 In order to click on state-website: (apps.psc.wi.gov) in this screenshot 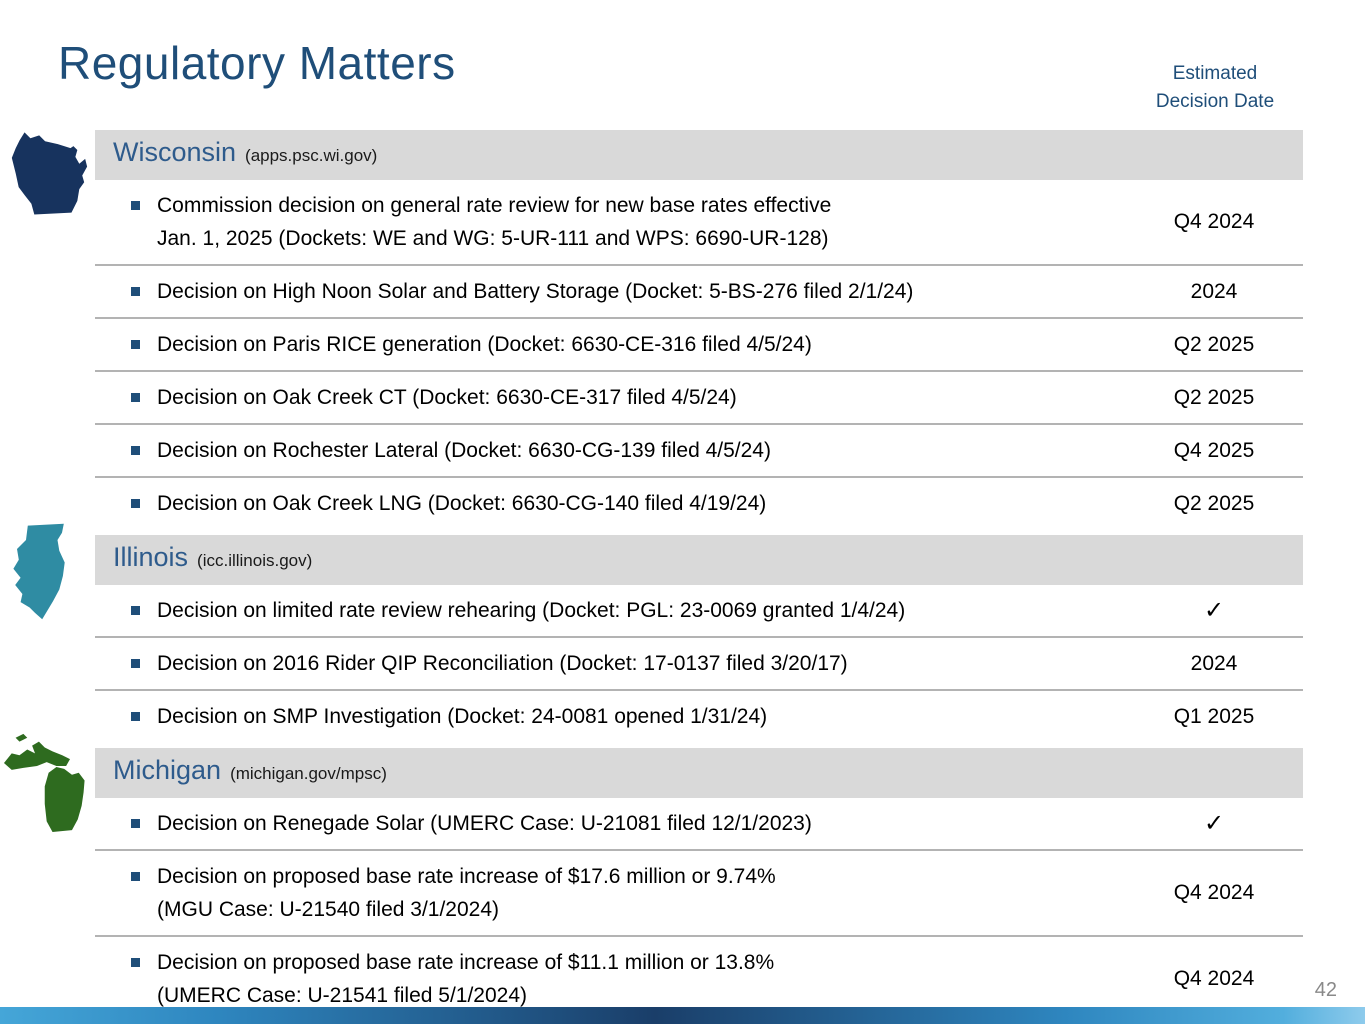, I will do `click(311, 155)`.